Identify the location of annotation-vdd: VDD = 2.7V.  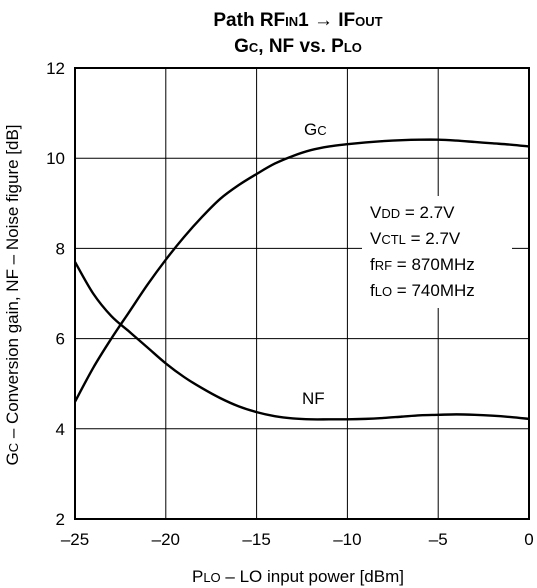
(412, 212).